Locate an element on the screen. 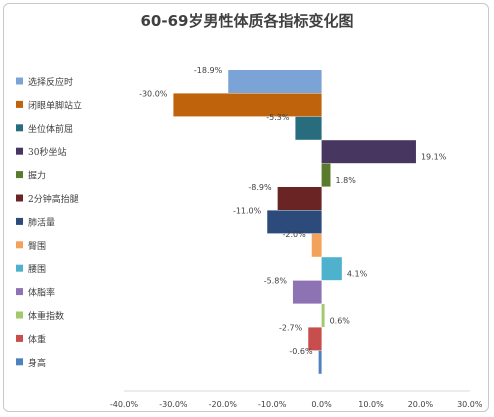 The height and width of the screenshot is (417, 494). data-label: 1.8% is located at coordinates (345, 180).